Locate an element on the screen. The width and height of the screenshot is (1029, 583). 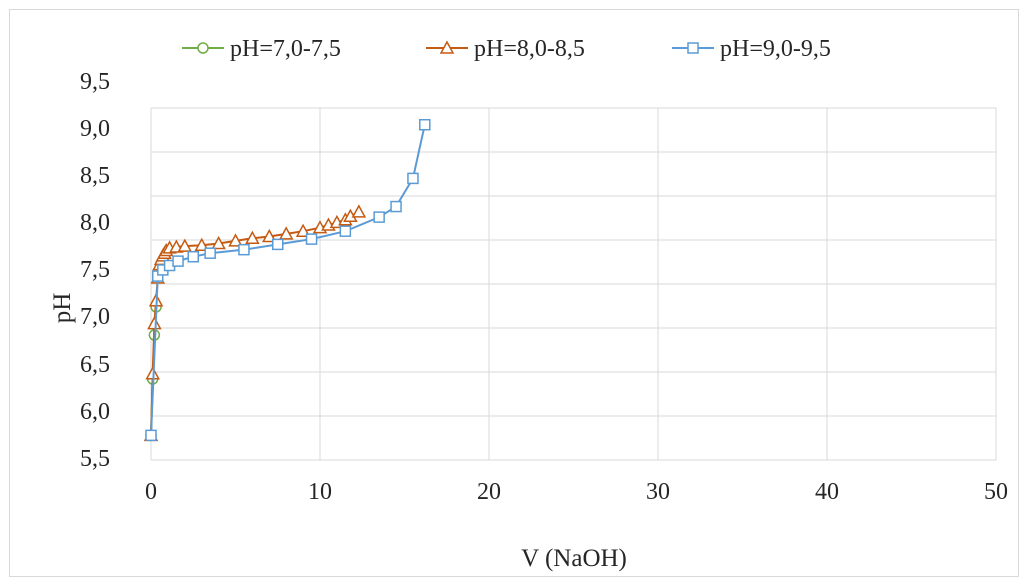
y-tick-labels: 5,5 6,0 6,5 7,0 7,5 8,0 8,5 9,0 9,5 is located at coordinates (95, 270).